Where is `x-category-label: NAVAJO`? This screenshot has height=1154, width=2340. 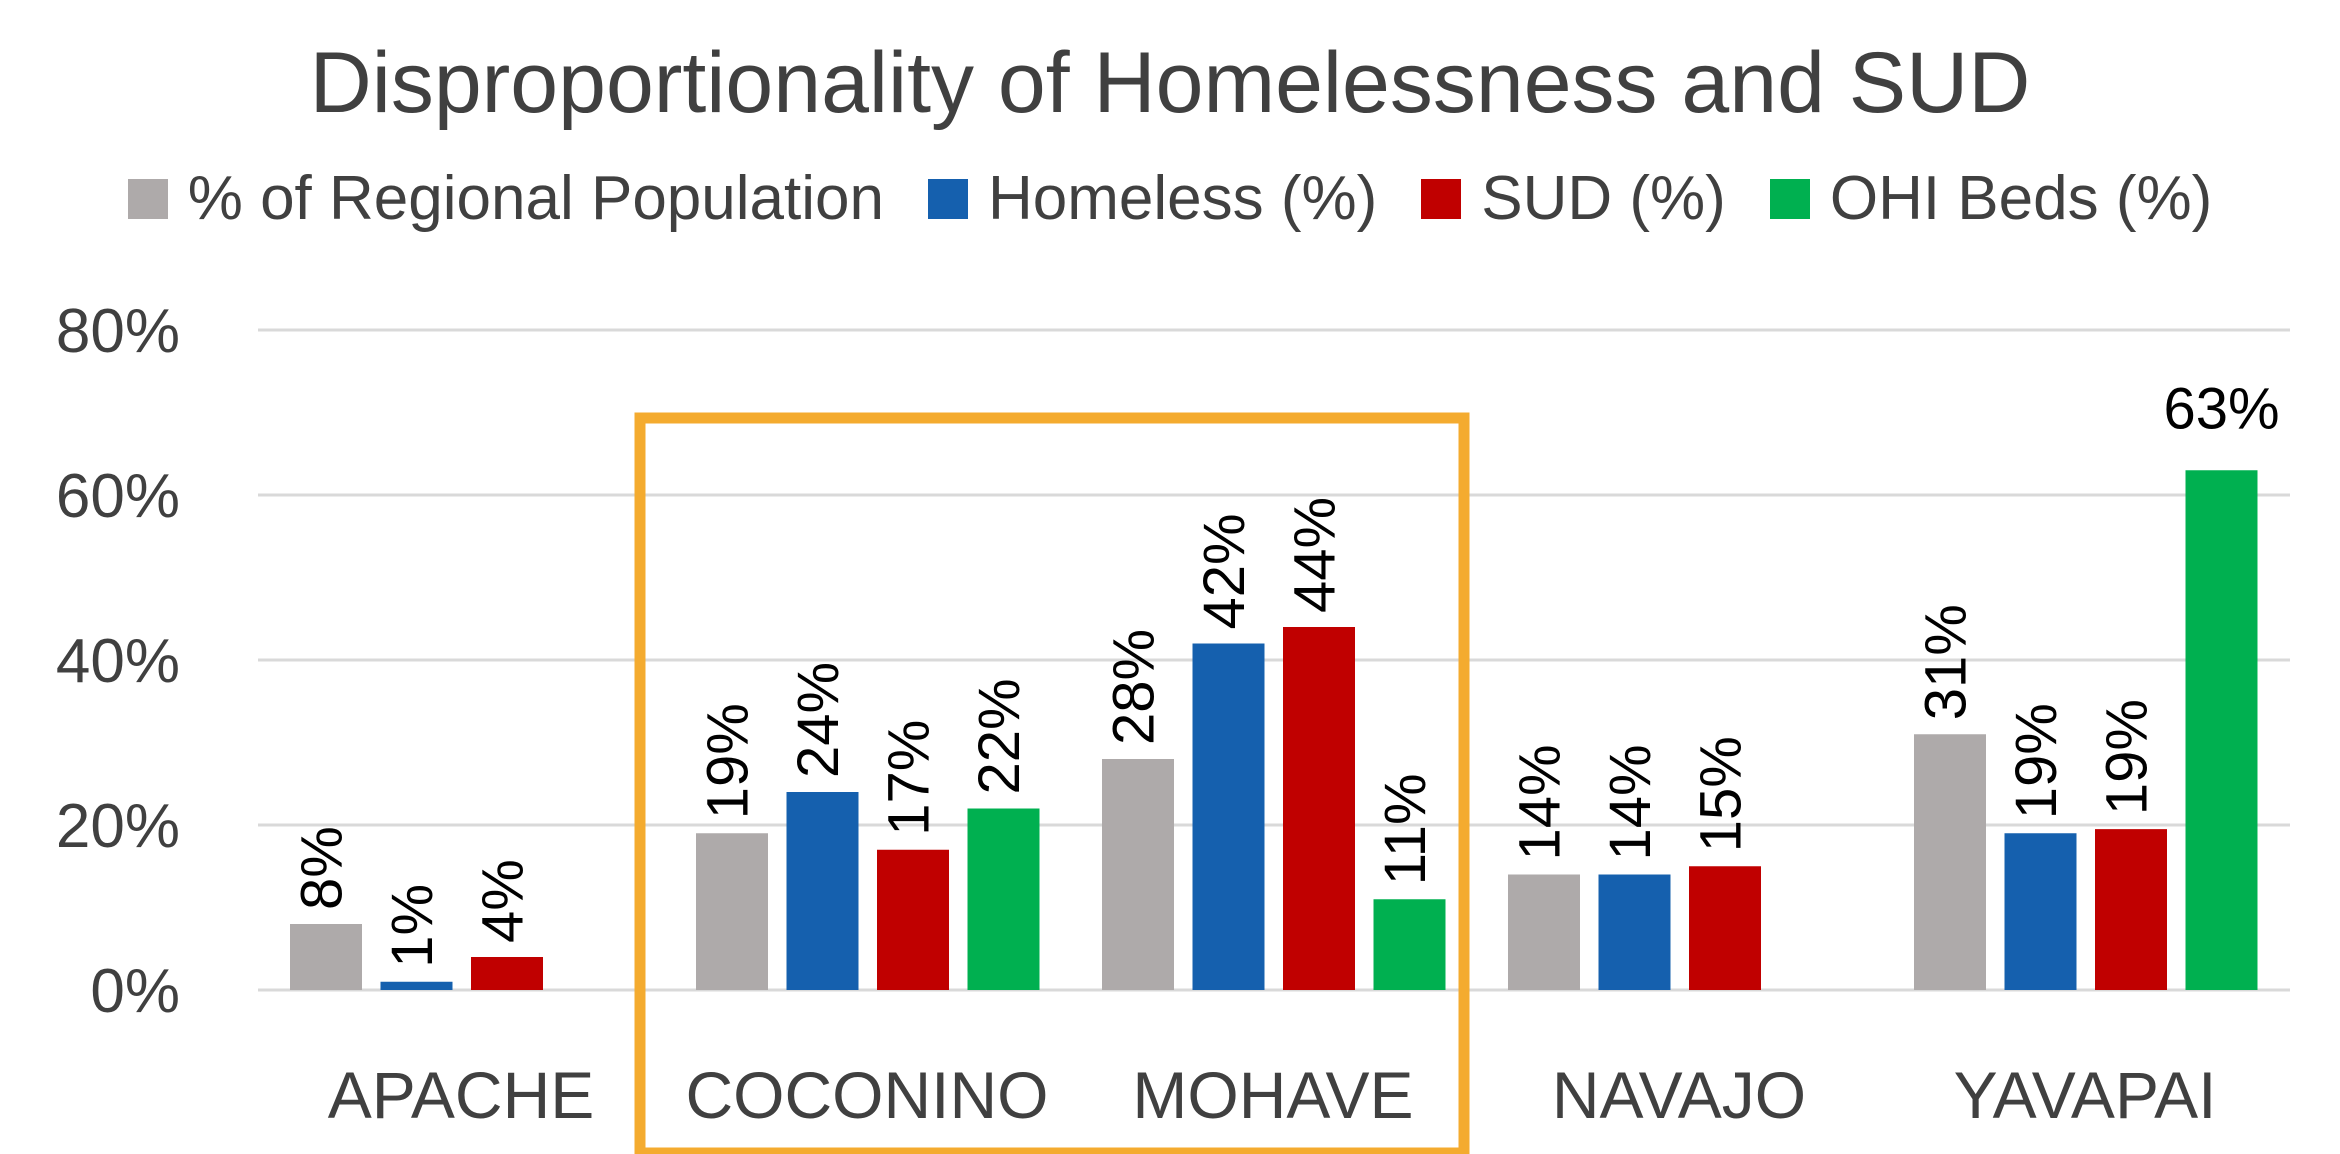 x-category-label: NAVAJO is located at coordinates (1679, 1095).